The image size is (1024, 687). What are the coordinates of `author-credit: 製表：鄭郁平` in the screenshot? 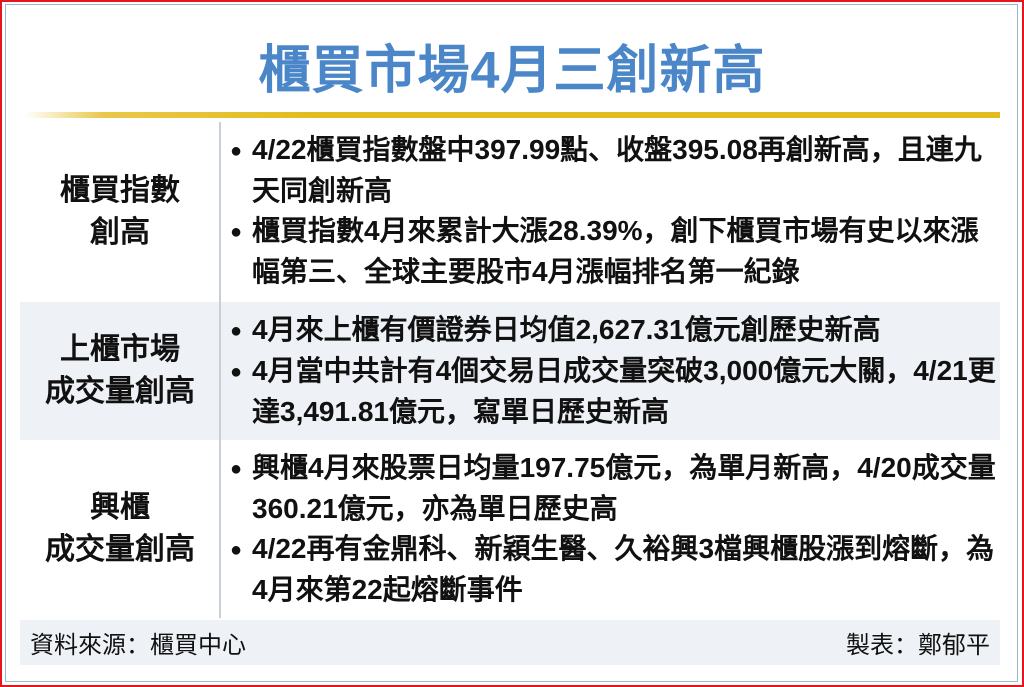 It's located at (918, 645).